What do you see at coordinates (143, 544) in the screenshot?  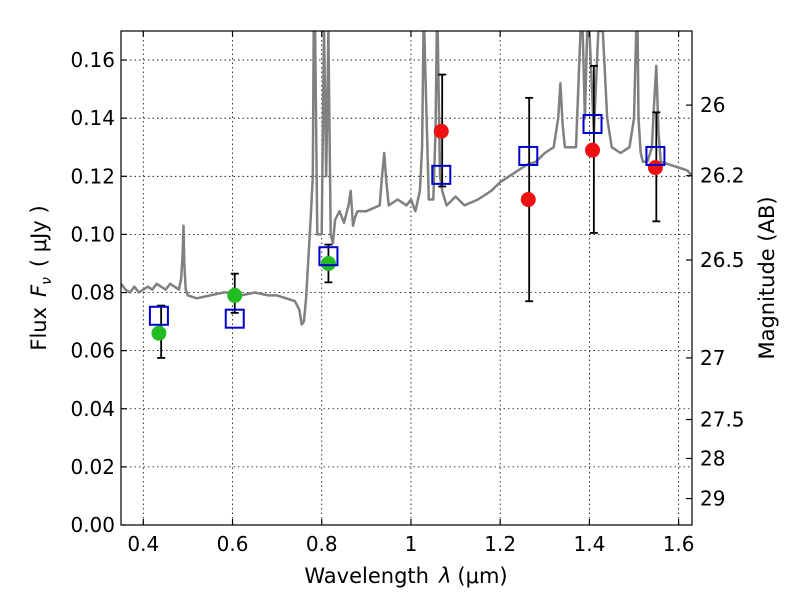 I see `x-tick-label: 0.4` at bounding box center [143, 544].